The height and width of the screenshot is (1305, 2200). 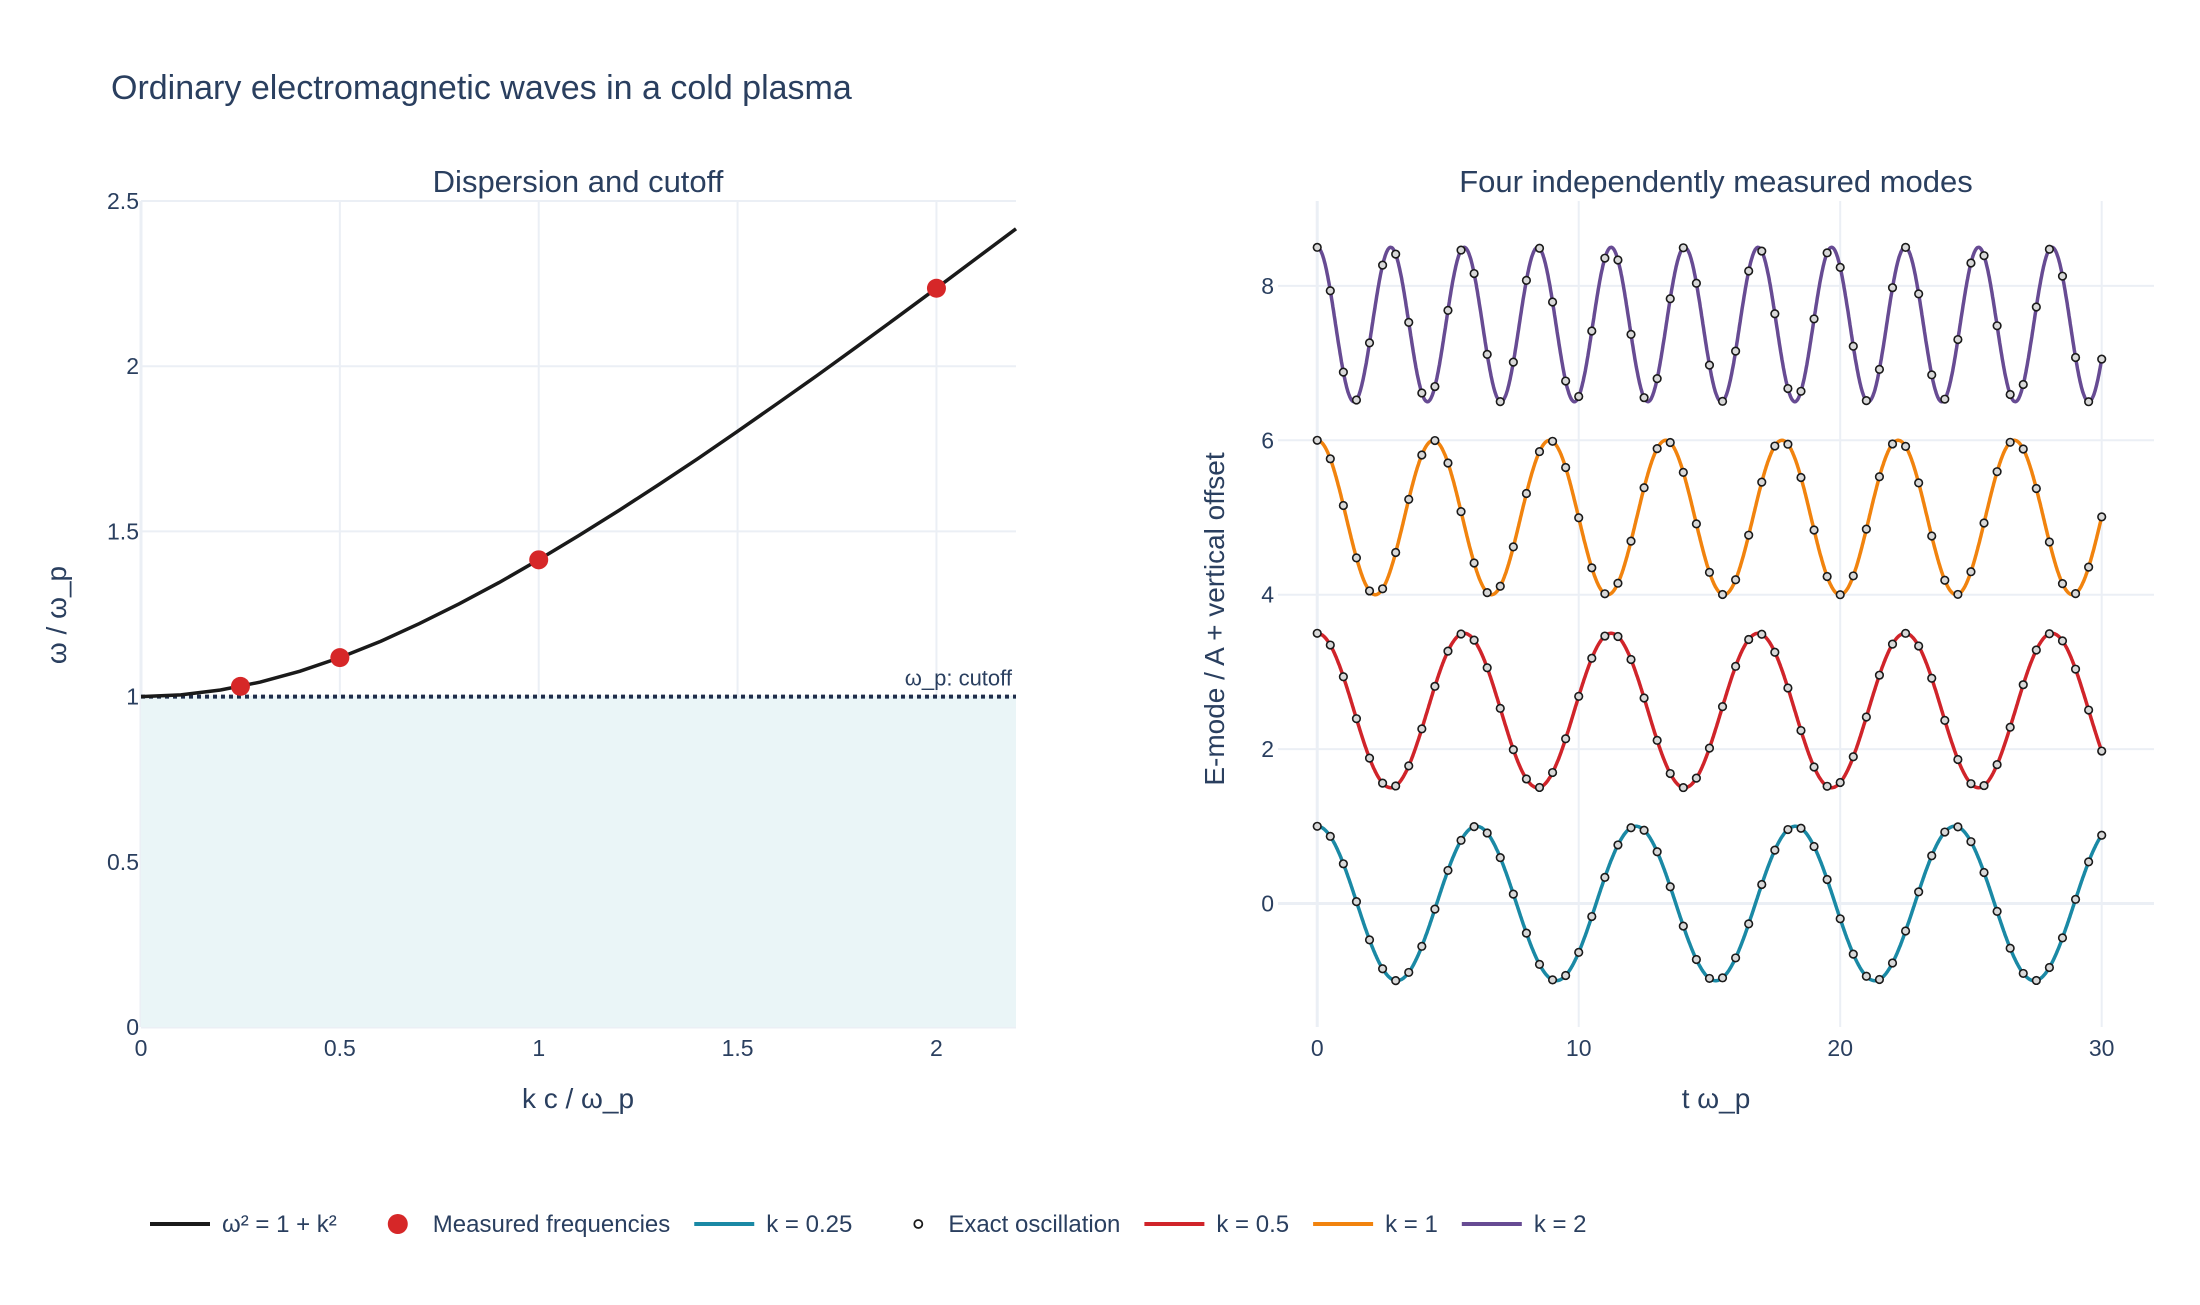 What do you see at coordinates (1840, 1048) in the screenshot?
I see `x-tick-label: 20` at bounding box center [1840, 1048].